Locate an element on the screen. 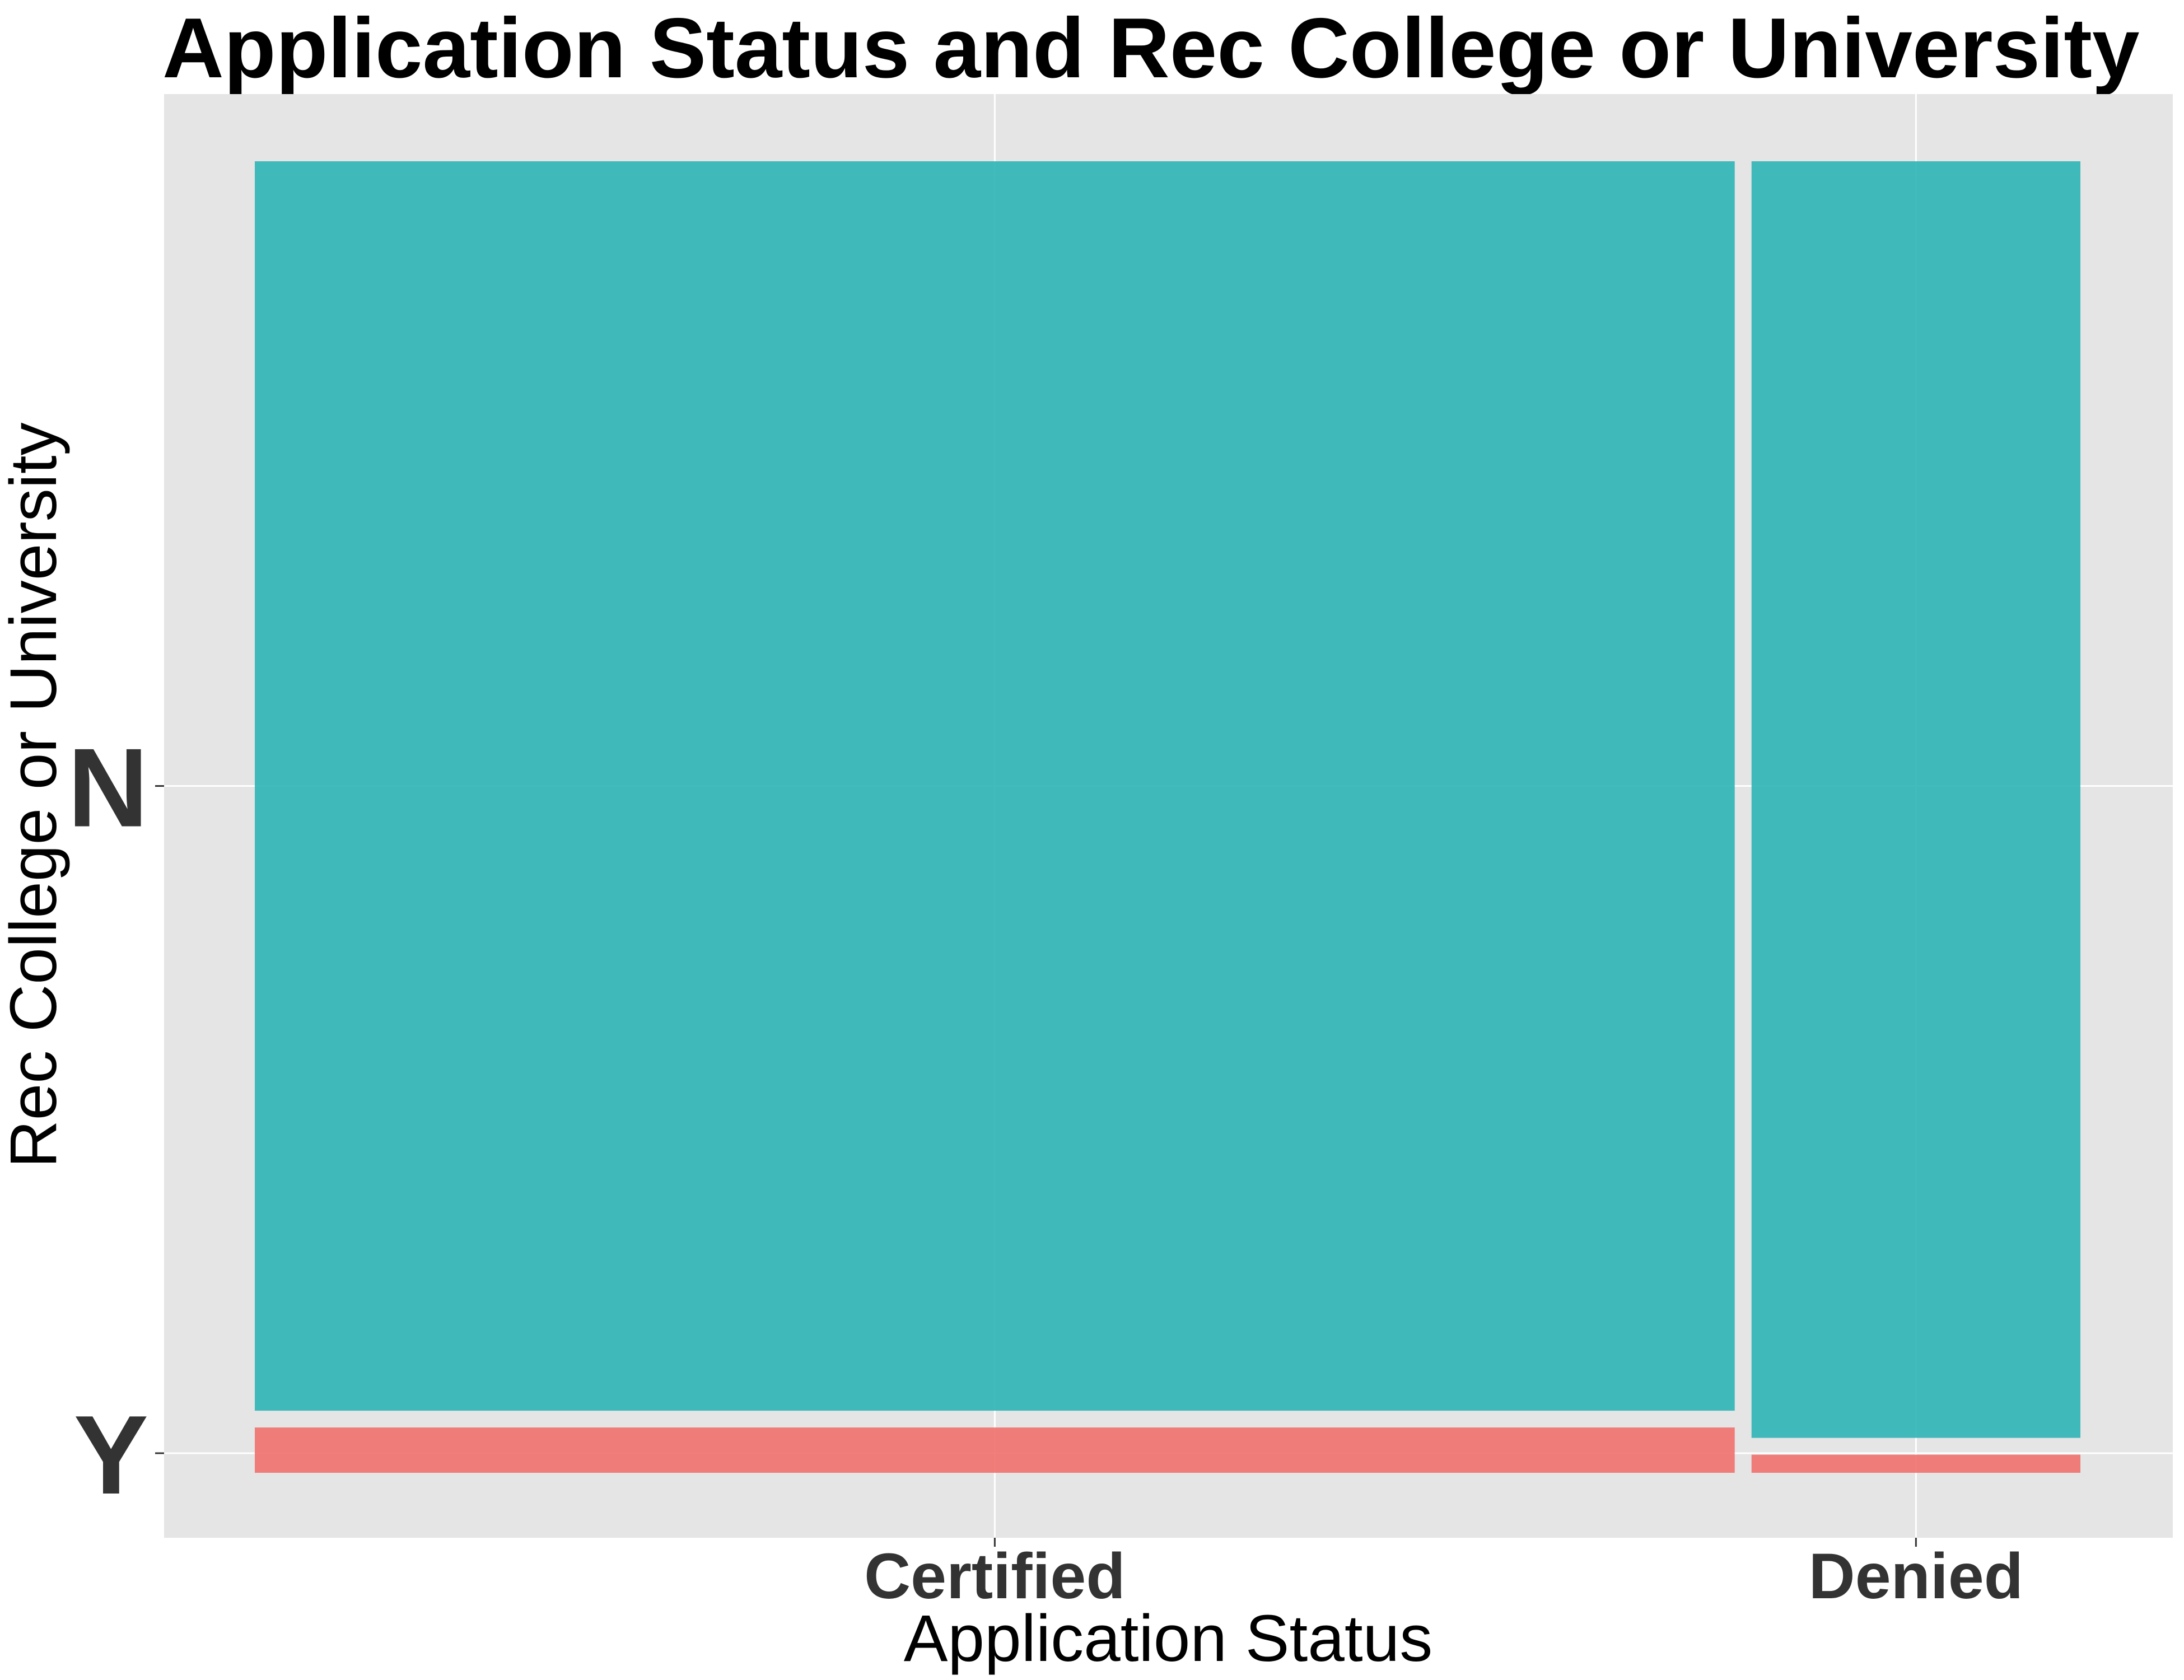  x-tick-label: Certified is located at coordinates (995, 1577).